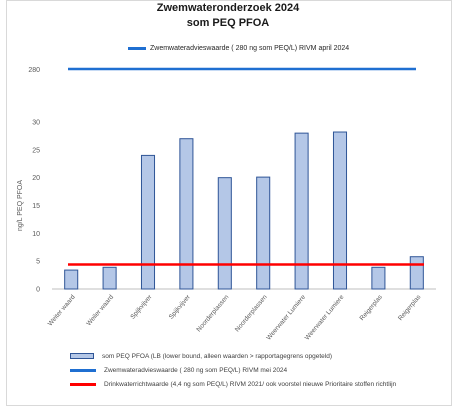 The image size is (456, 411). What do you see at coordinates (36, 123) in the screenshot?
I see `y-tick-label: 30` at bounding box center [36, 123].